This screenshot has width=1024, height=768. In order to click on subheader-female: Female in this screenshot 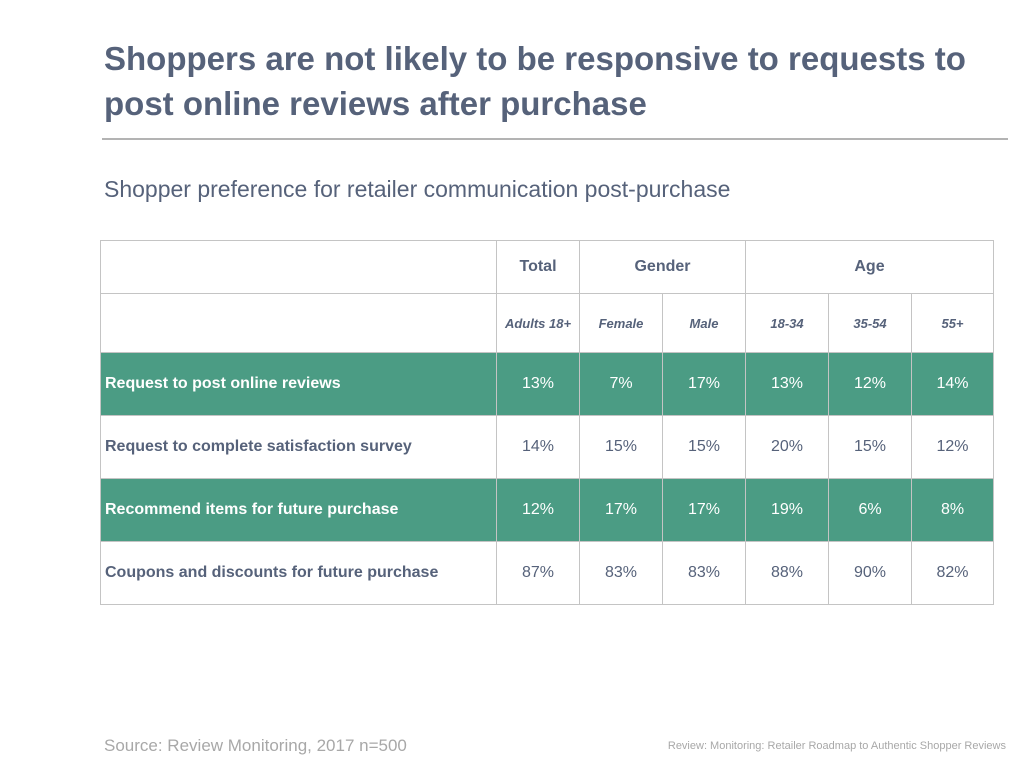, I will do `click(621, 323)`.